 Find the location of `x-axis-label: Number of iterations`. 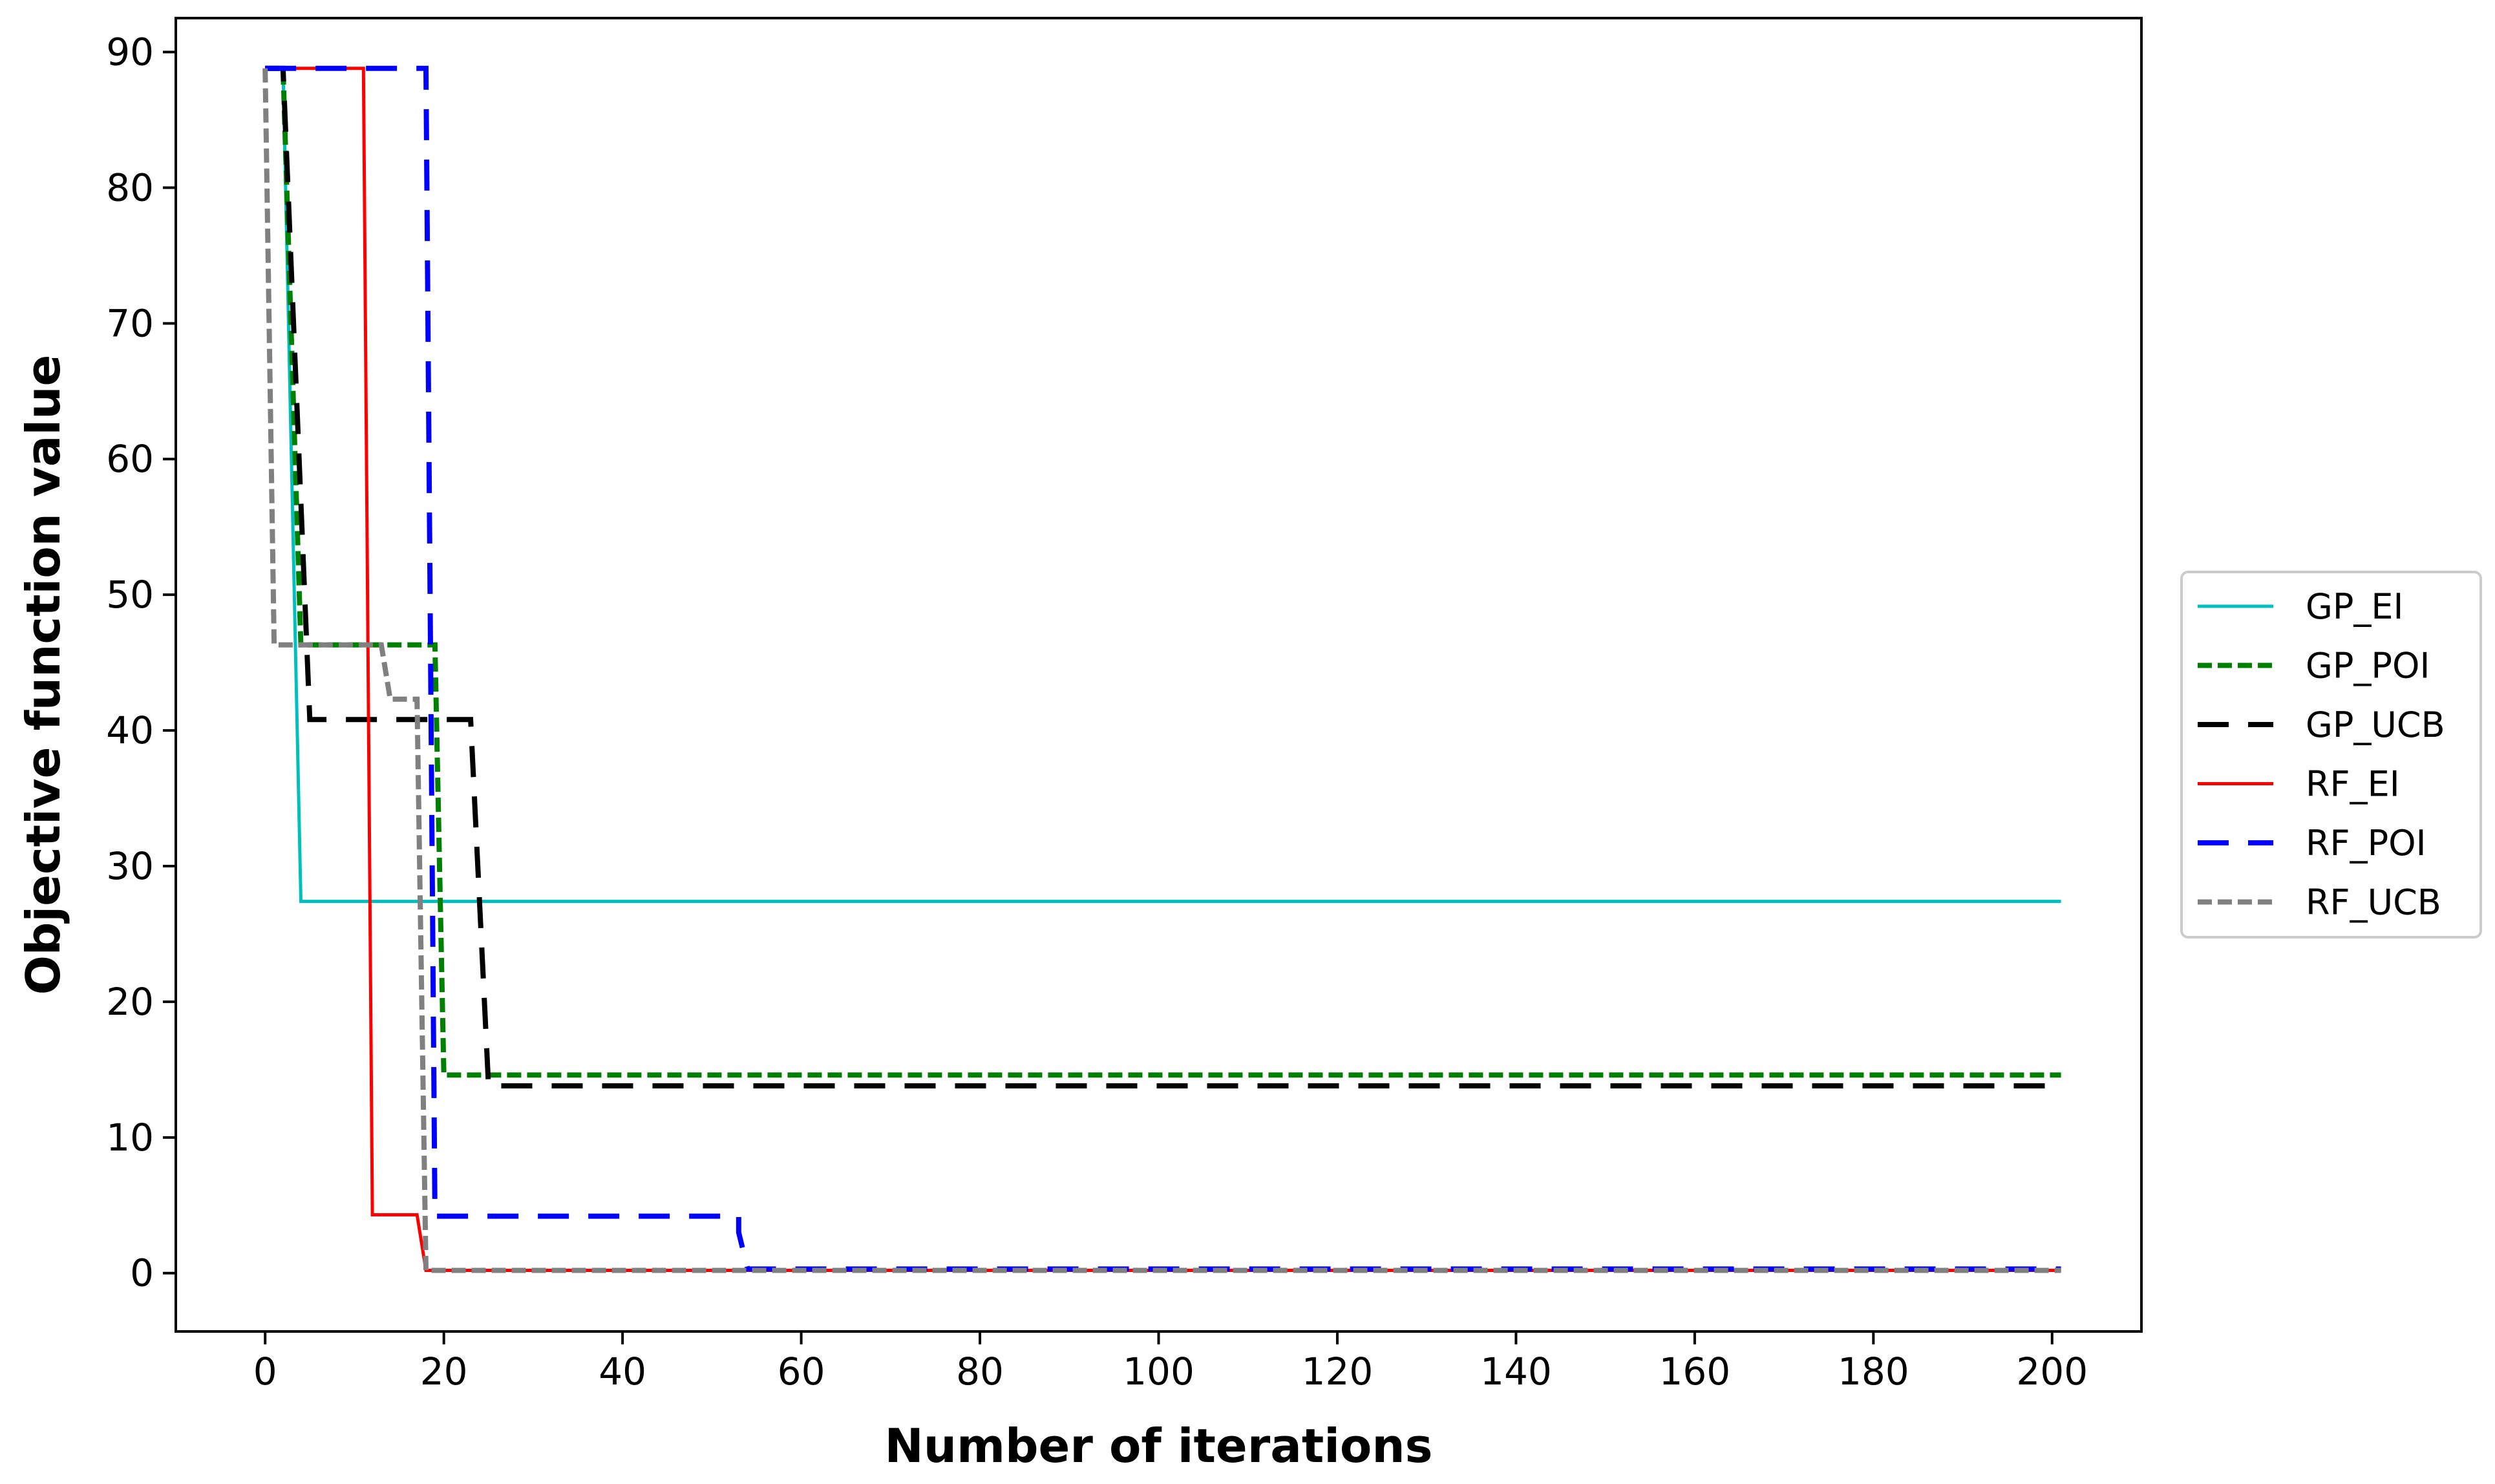

x-axis-label: Number of iterations is located at coordinates (1158, 1446).